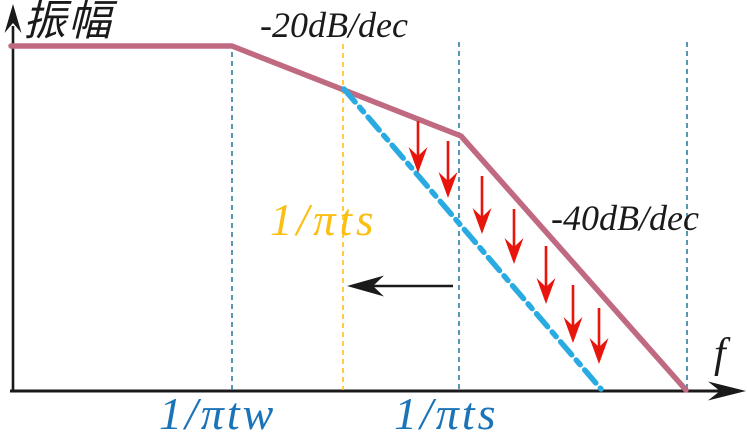  Describe the element at coordinates (334, 25) in the screenshot. I see `slope-label-minus20db: -20dB/dec` at that location.